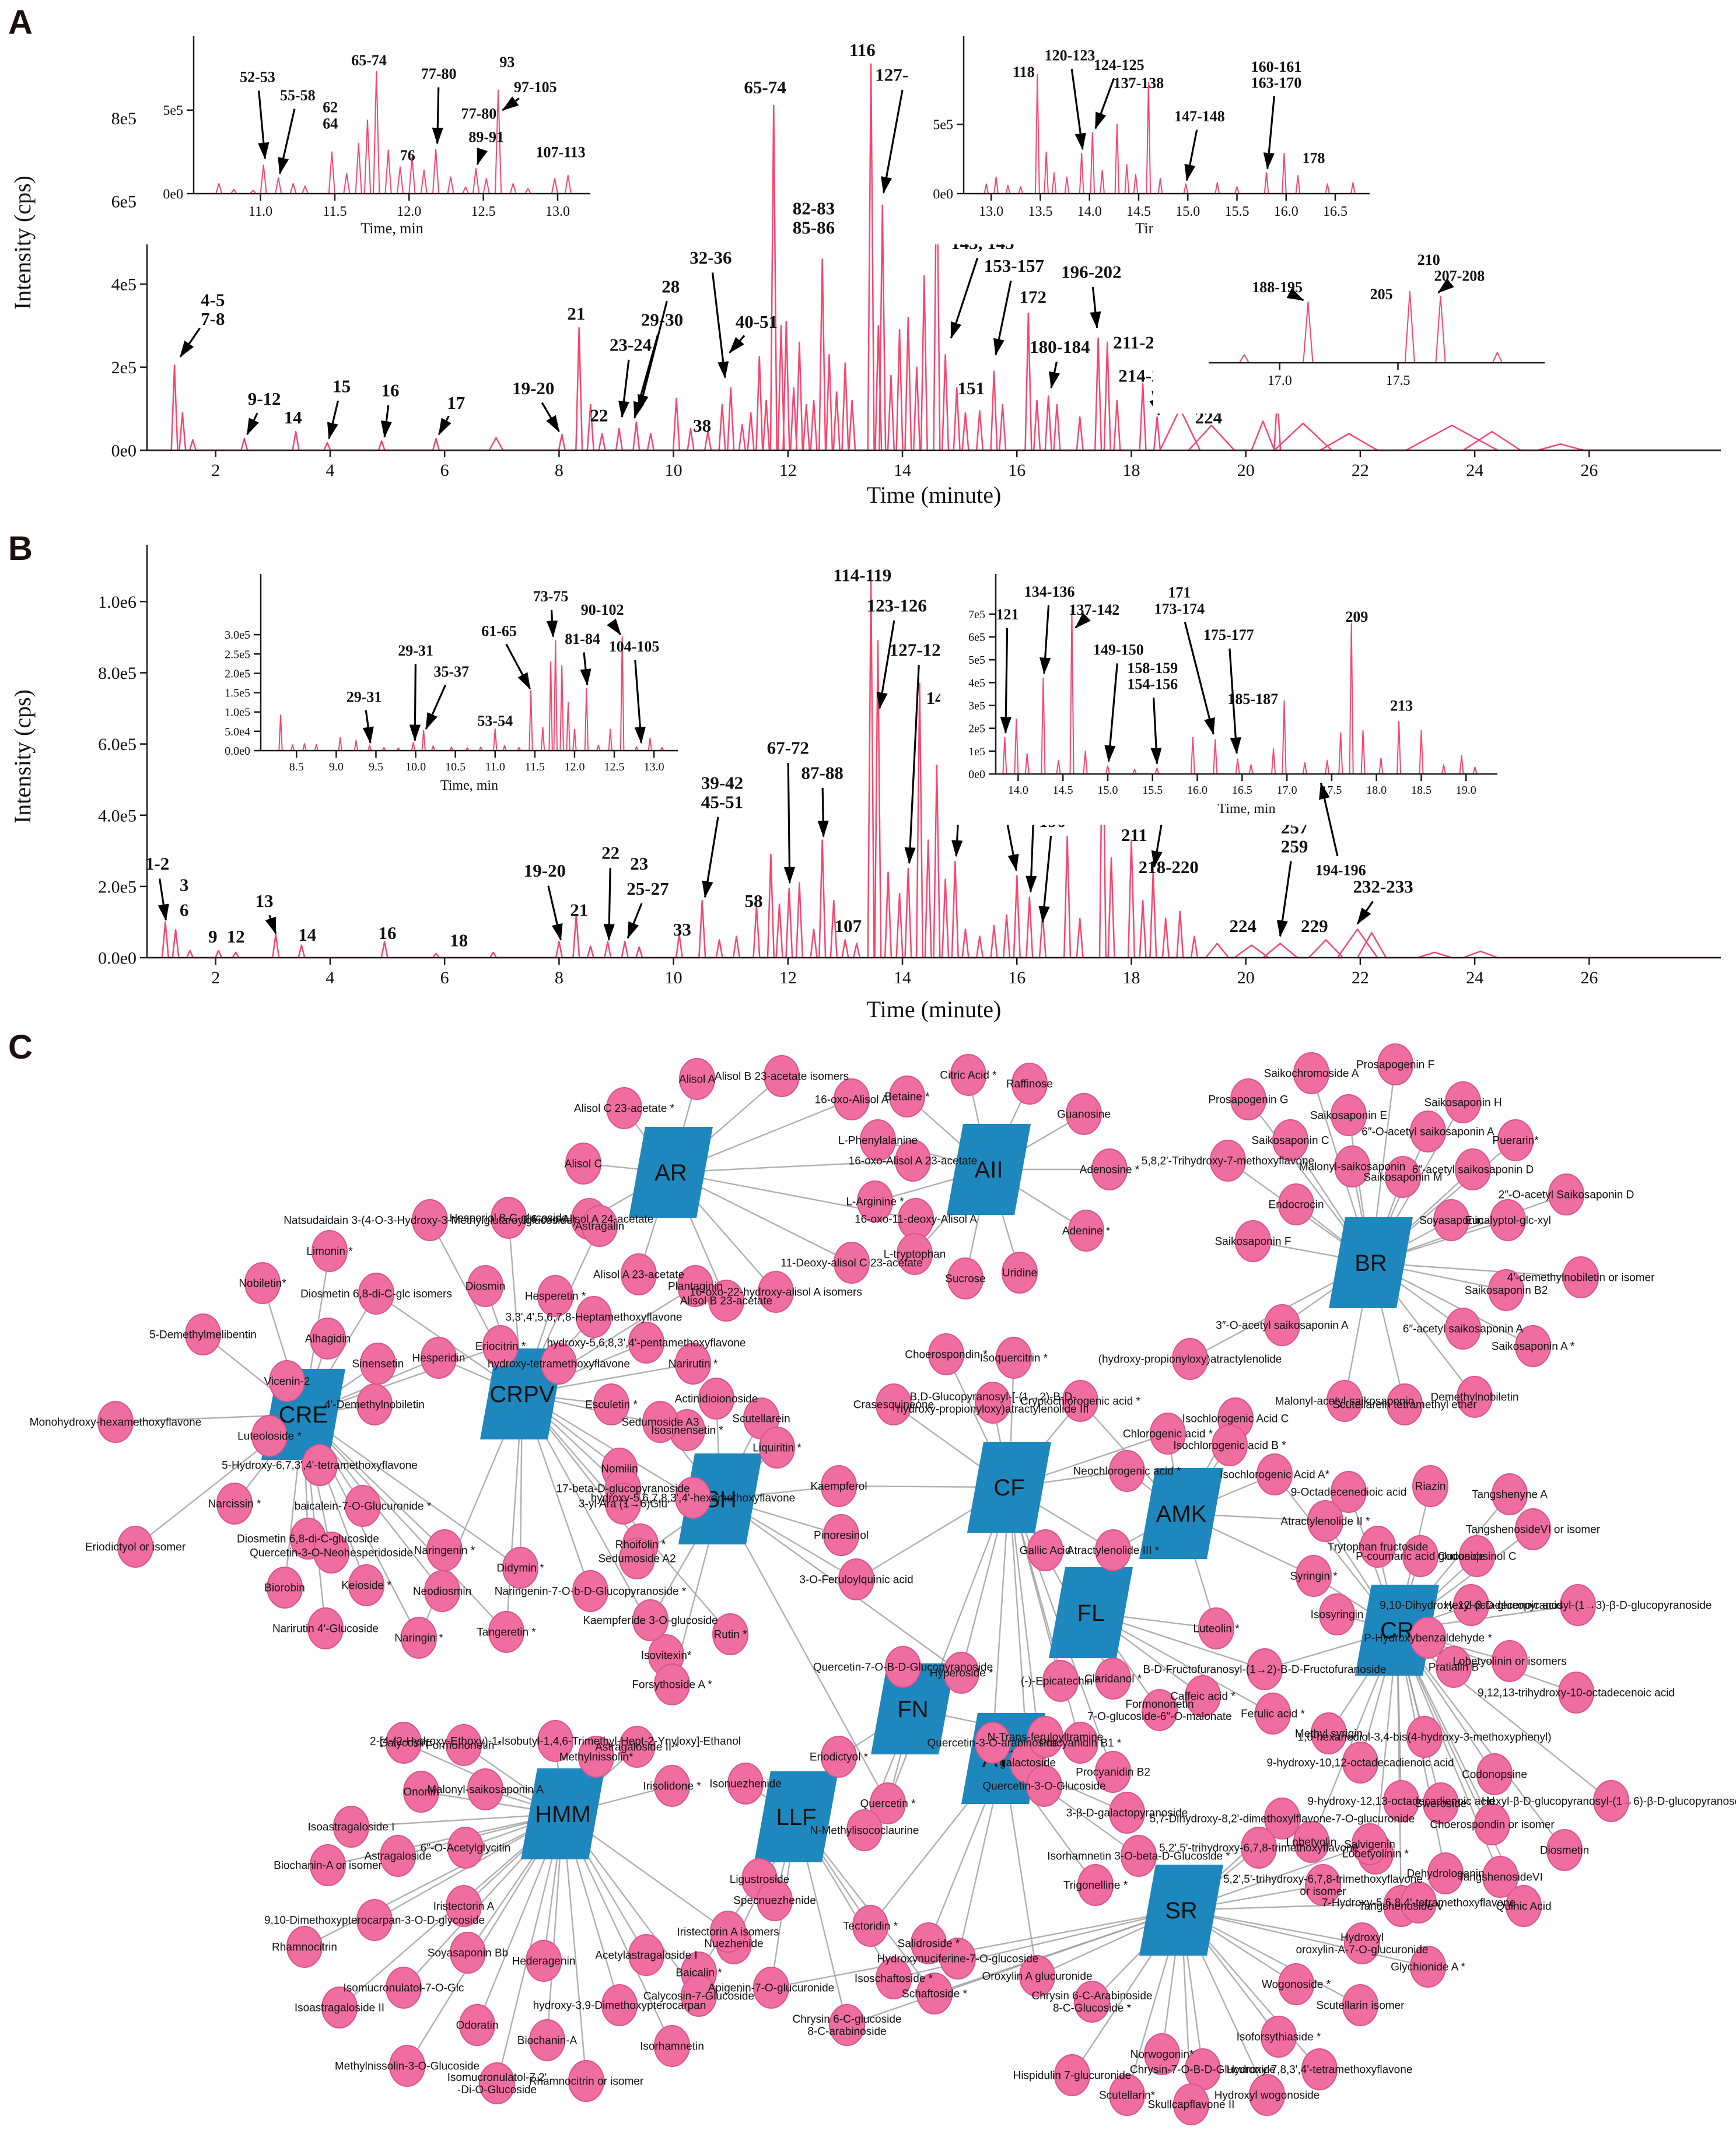  I want to click on hub-node-AMK, so click(1181, 1513).